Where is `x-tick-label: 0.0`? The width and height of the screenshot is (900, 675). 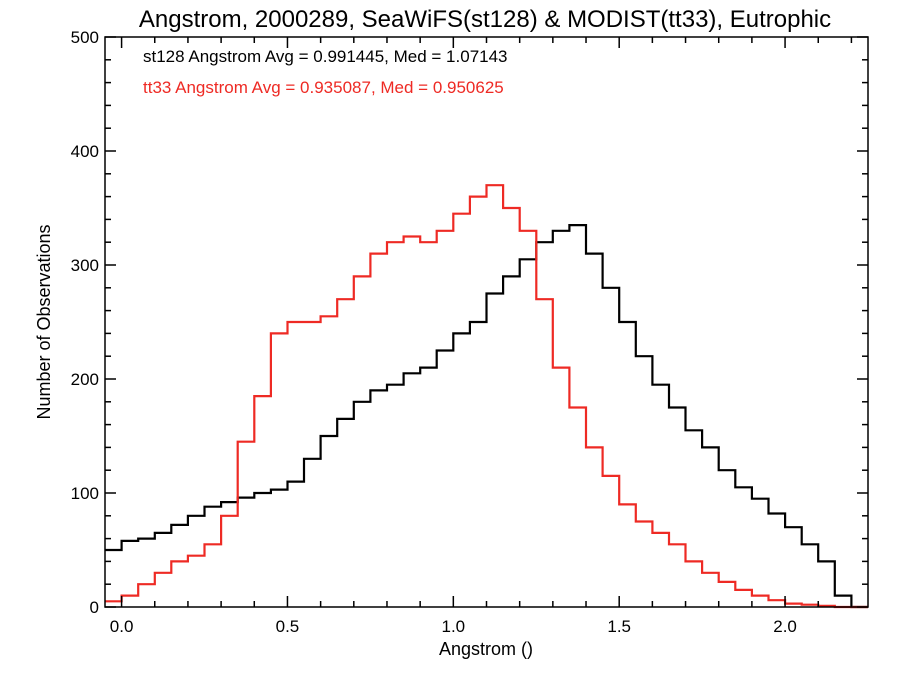
x-tick-label: 0.0 is located at coordinates (122, 626).